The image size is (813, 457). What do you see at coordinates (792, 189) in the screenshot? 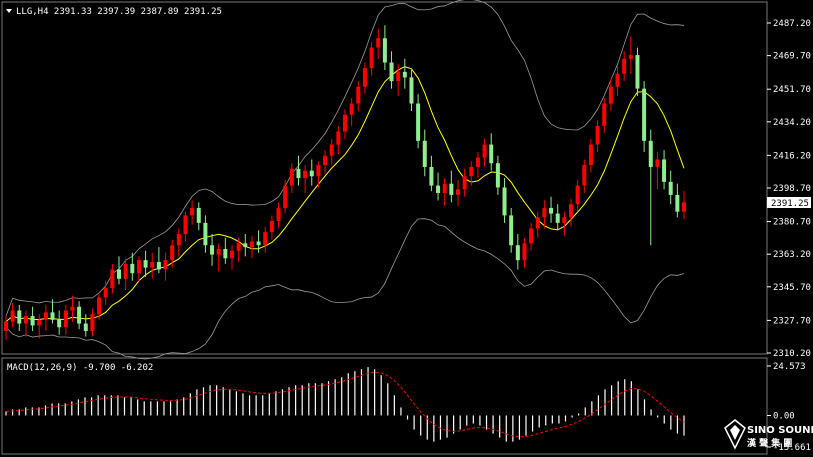
I see `price-tick-label: 2398.70` at bounding box center [792, 189].